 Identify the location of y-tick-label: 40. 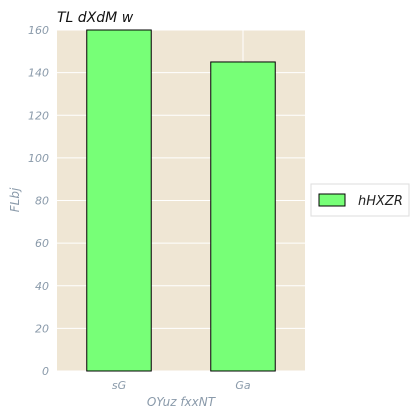
(42, 286).